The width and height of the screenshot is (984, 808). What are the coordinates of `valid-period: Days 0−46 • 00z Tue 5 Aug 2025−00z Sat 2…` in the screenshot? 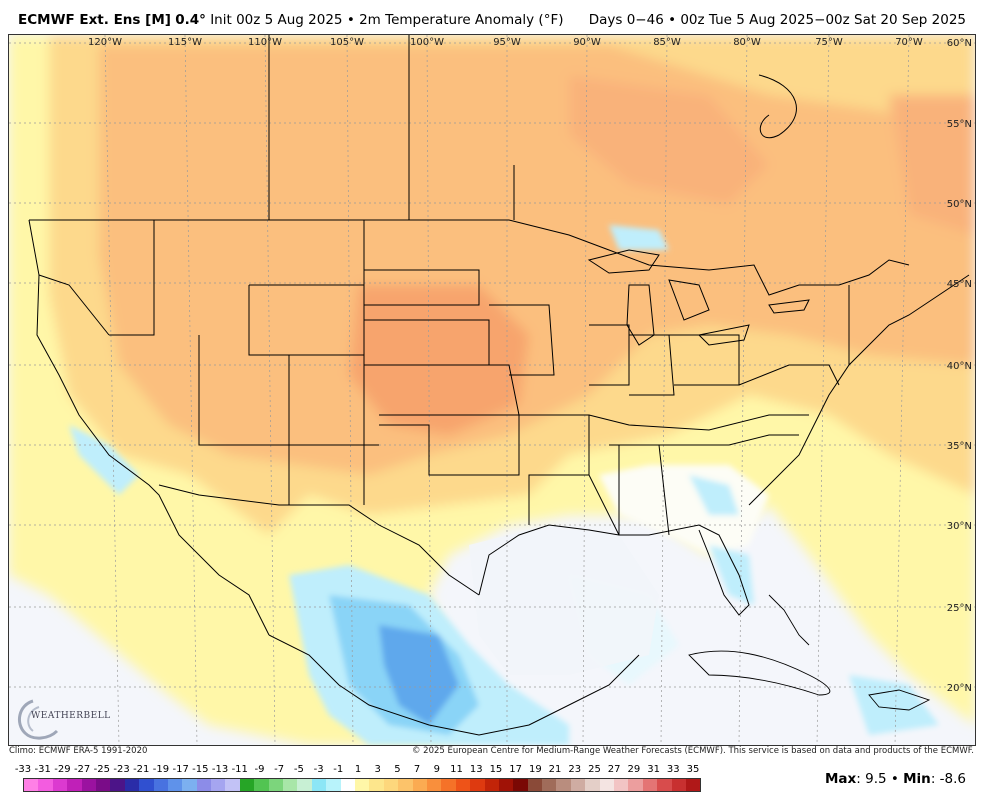 It's located at (777, 20).